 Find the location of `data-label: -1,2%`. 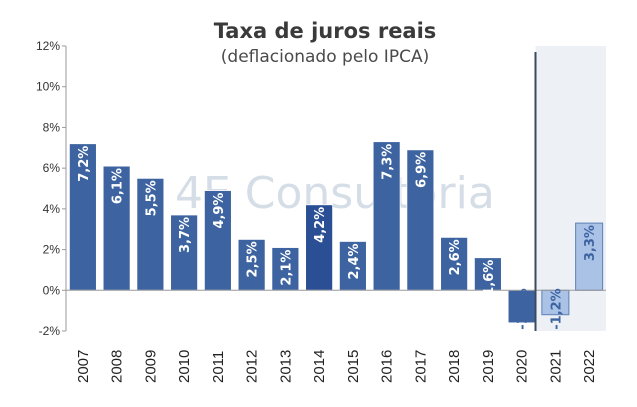

data-label: -1,2% is located at coordinates (556, 308).